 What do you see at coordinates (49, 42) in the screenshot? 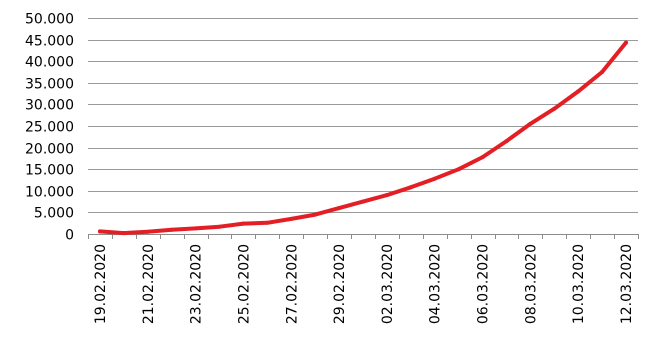
I see `y-tick-label: 45.000` at bounding box center [49, 42].